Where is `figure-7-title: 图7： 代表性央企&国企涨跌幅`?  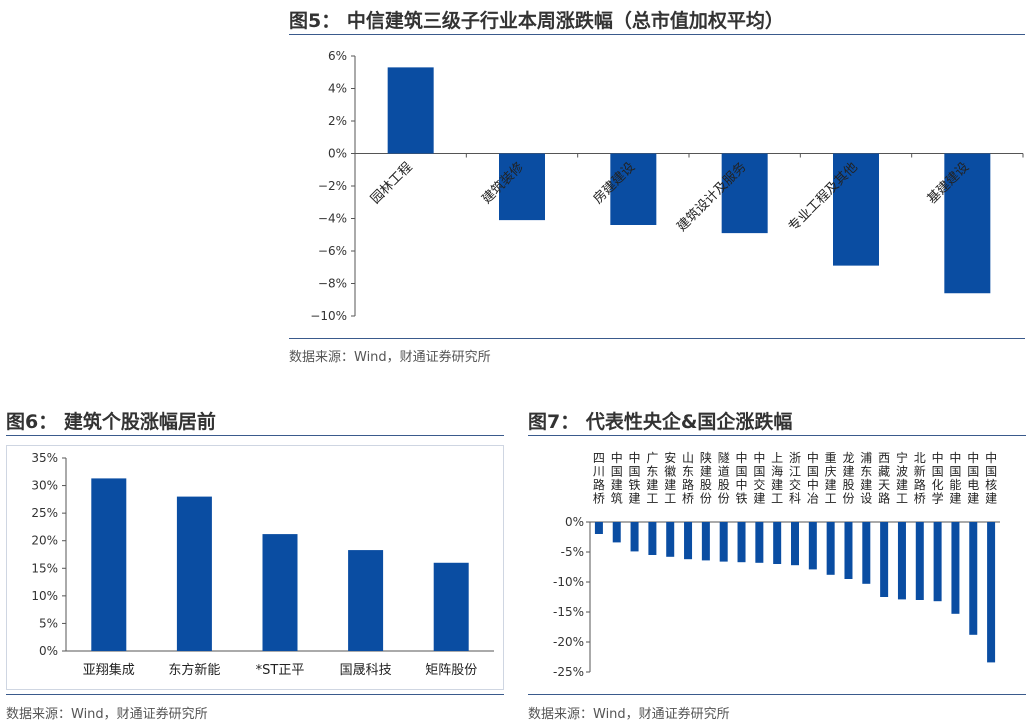 figure-7-title: 图7： 代表性央企&国企涨跌幅 is located at coordinates (660, 422).